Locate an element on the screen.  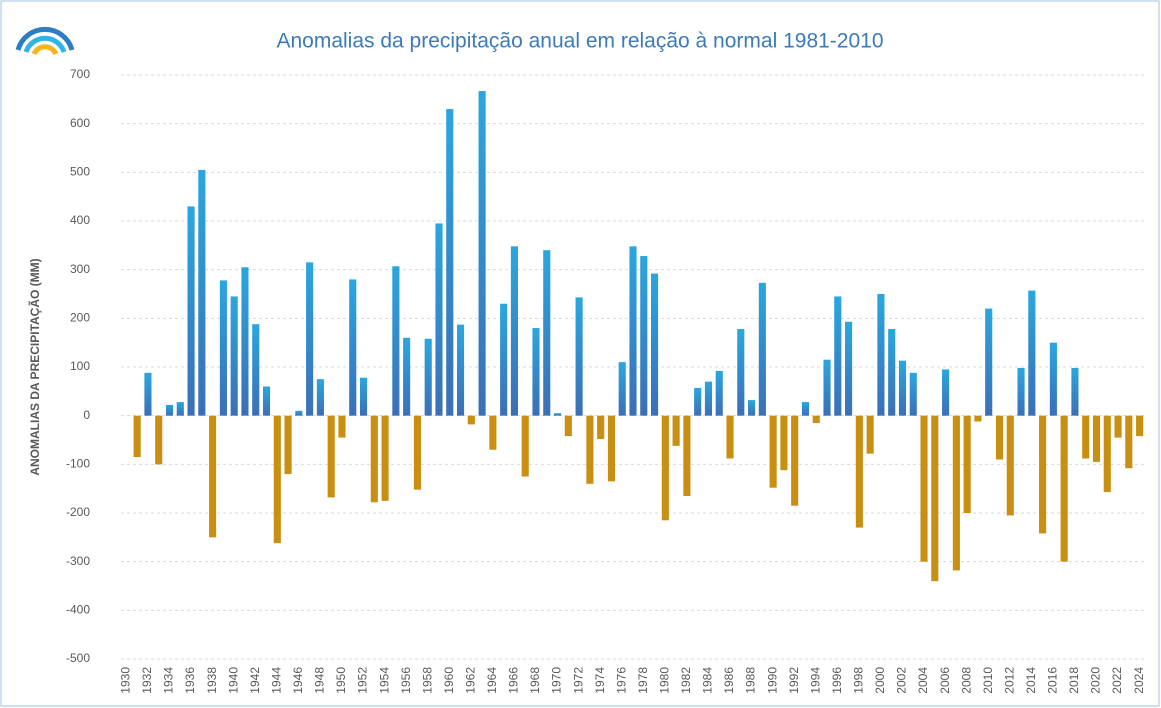
x-tick-label: 1966 is located at coordinates (514, 680).